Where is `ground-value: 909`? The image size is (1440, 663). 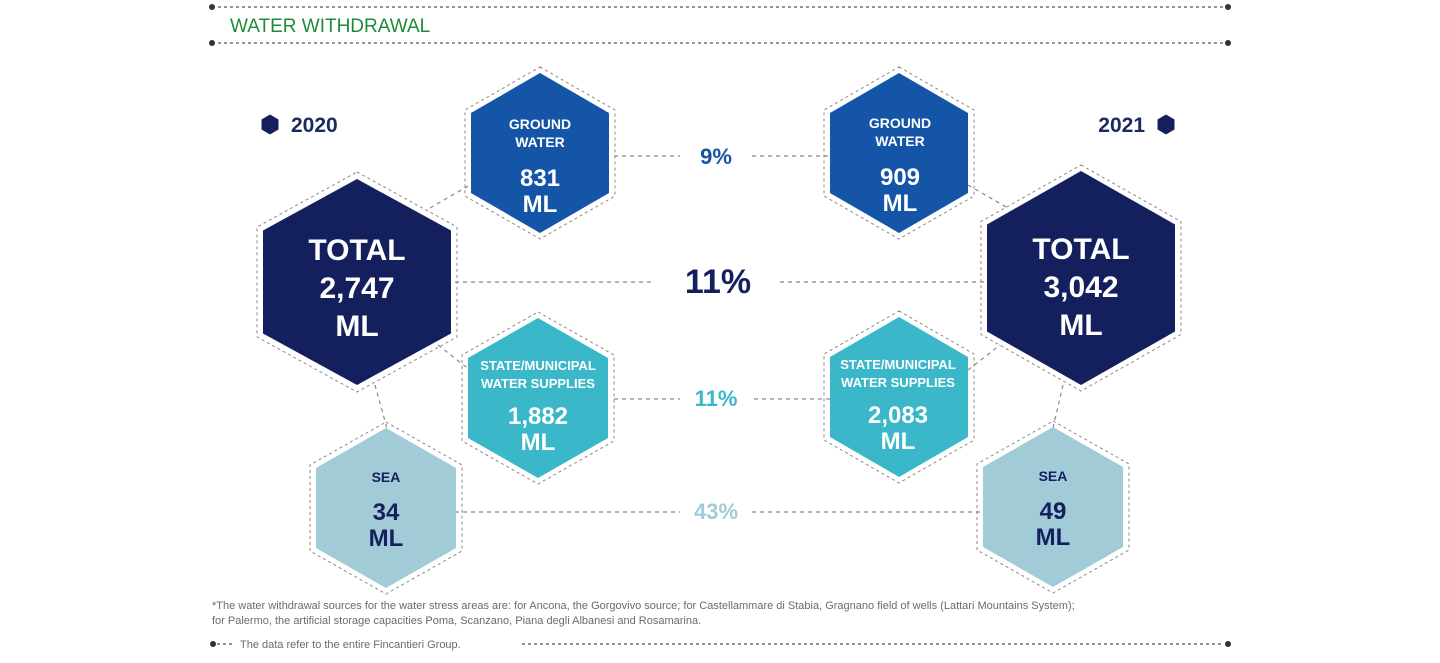
ground-value: 909 is located at coordinates (900, 177).